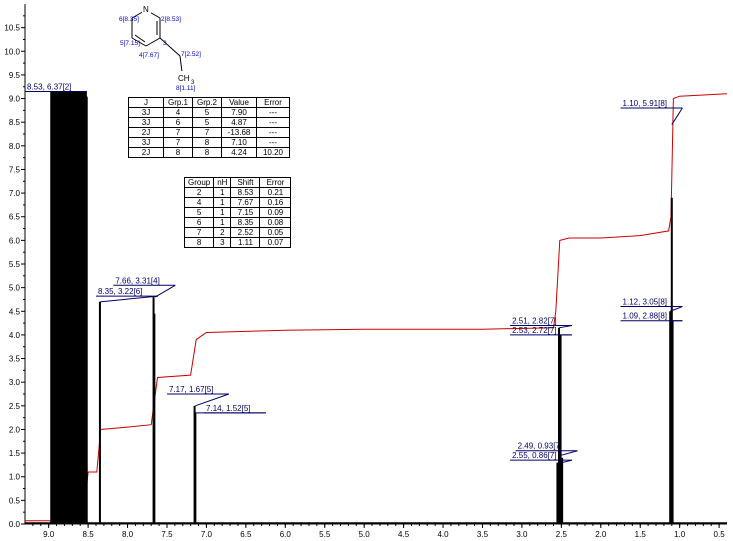 Image resolution: width=733 pixels, height=541 pixels. I want to click on y-tick-label: 3.0, so click(15, 382).